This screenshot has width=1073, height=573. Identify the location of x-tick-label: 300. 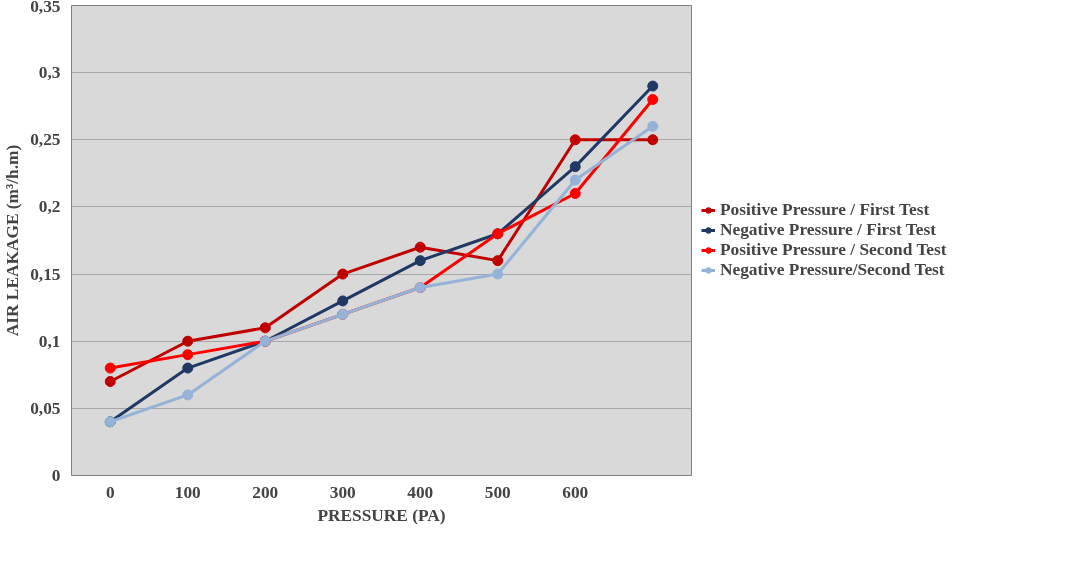
(342, 492).